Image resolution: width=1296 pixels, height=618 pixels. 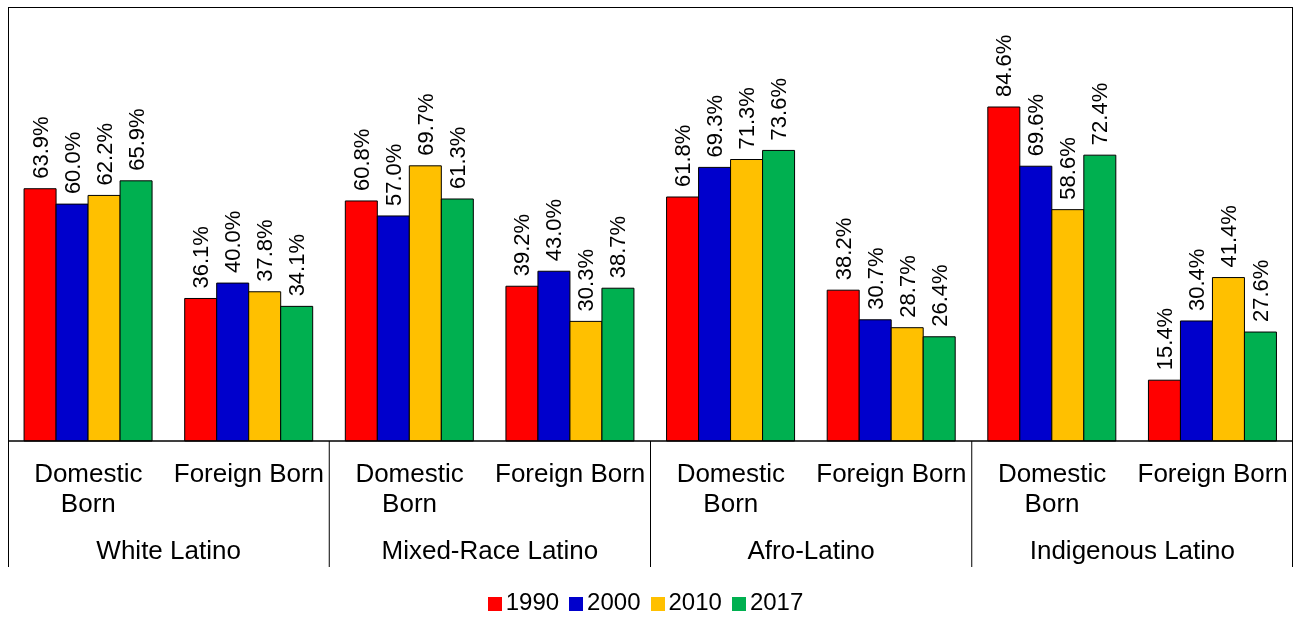 What do you see at coordinates (614, 601) in the screenshot?
I see `legend-label: 2000` at bounding box center [614, 601].